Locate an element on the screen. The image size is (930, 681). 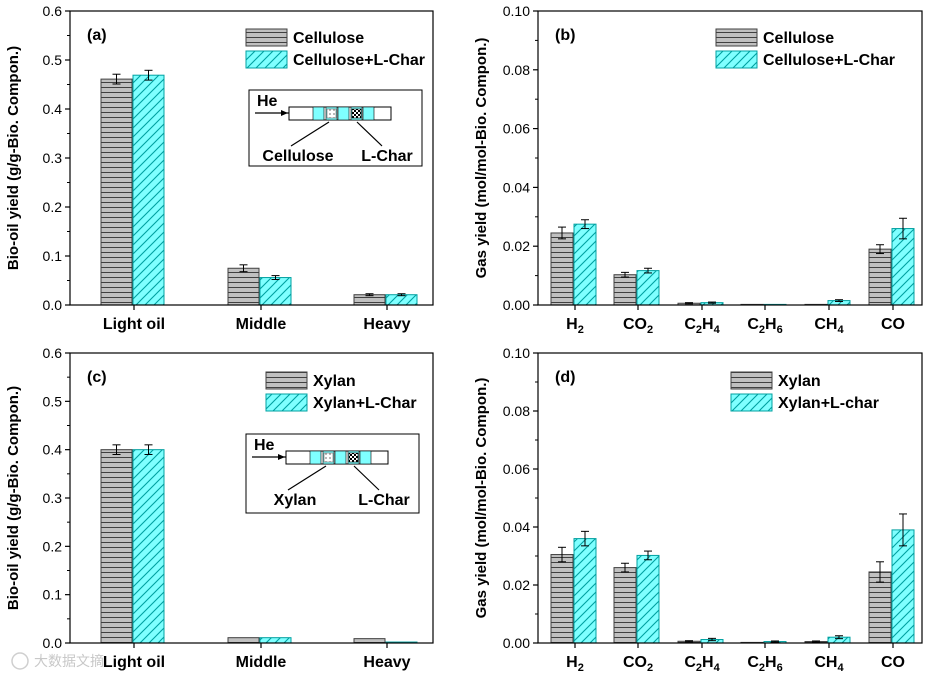
xtick-label-b-0: H2 is located at coordinates (575, 326).